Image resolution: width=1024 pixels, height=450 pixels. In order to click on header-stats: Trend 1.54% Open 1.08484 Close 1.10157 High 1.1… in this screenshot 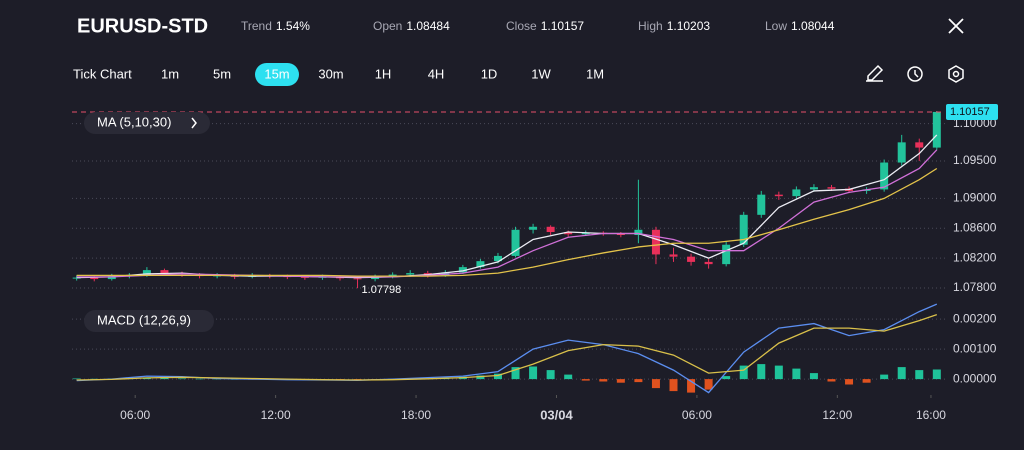, I will do `click(538, 26)`.